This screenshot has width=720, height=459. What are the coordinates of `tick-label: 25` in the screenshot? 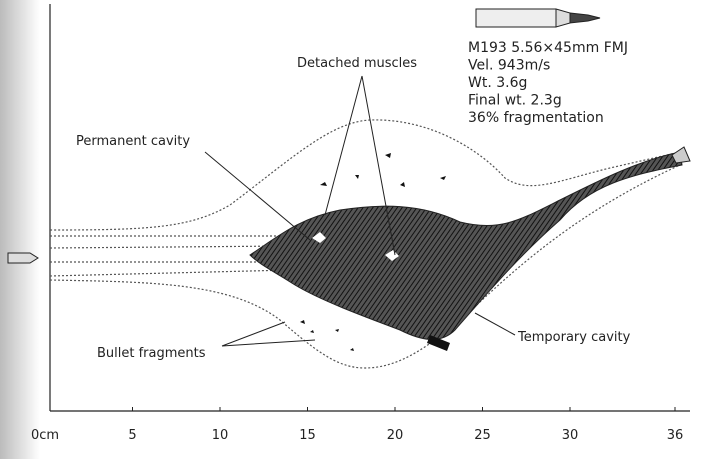 It's located at (482, 435).